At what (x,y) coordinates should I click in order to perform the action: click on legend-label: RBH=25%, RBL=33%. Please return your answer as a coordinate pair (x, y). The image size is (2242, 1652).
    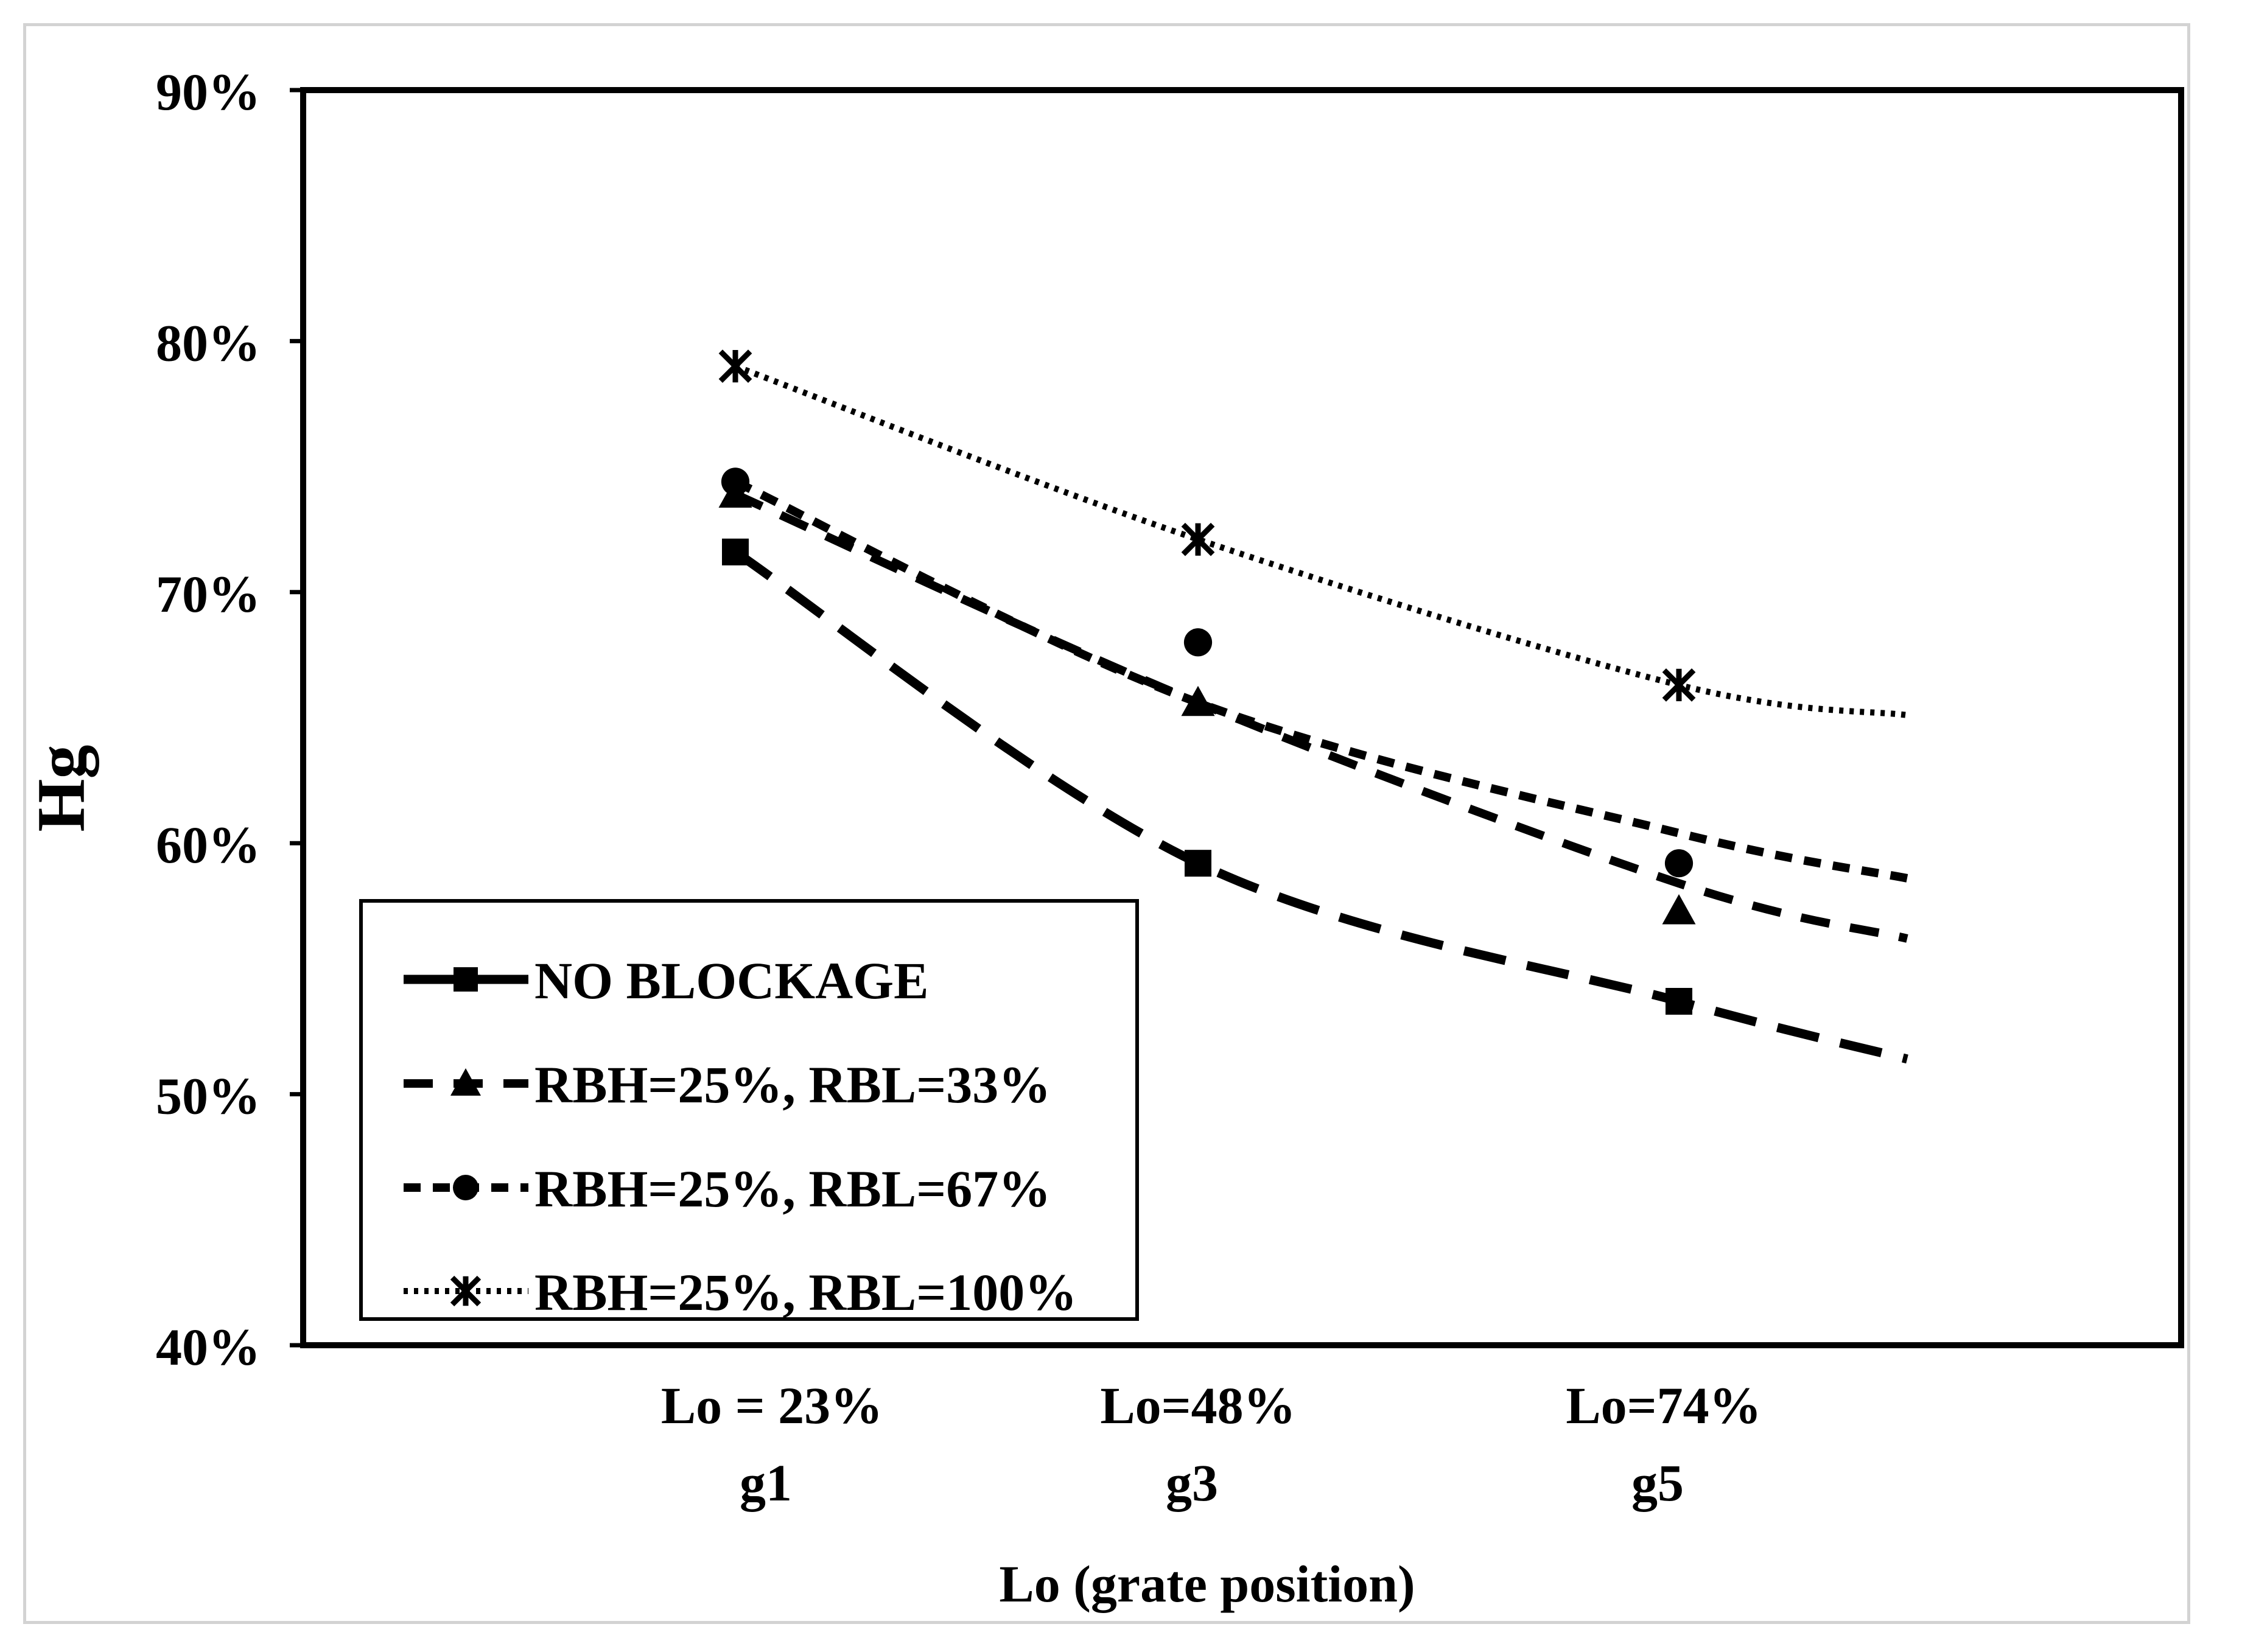
    Looking at the image, I should click on (792, 1084).